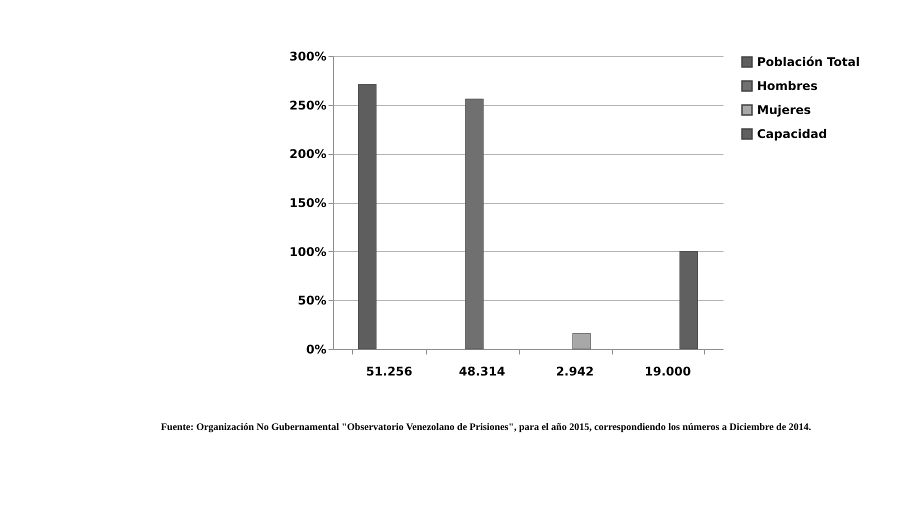  I want to click on legend-label: Mujeres, so click(784, 110).